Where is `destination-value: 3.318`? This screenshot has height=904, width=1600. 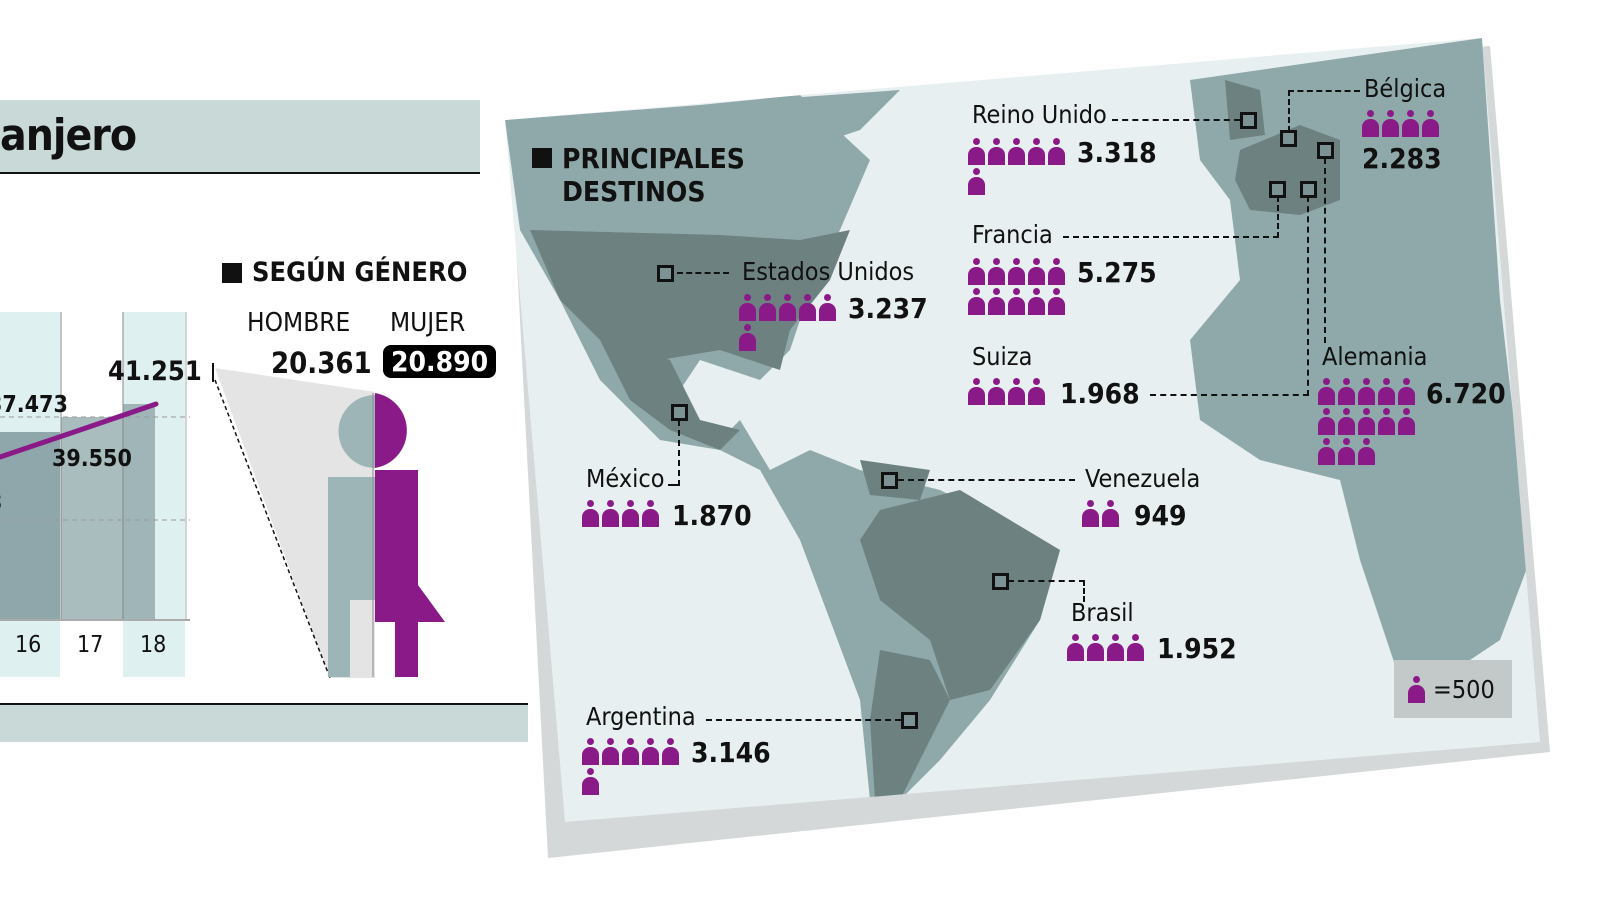
destination-value: 3.318 is located at coordinates (1117, 152).